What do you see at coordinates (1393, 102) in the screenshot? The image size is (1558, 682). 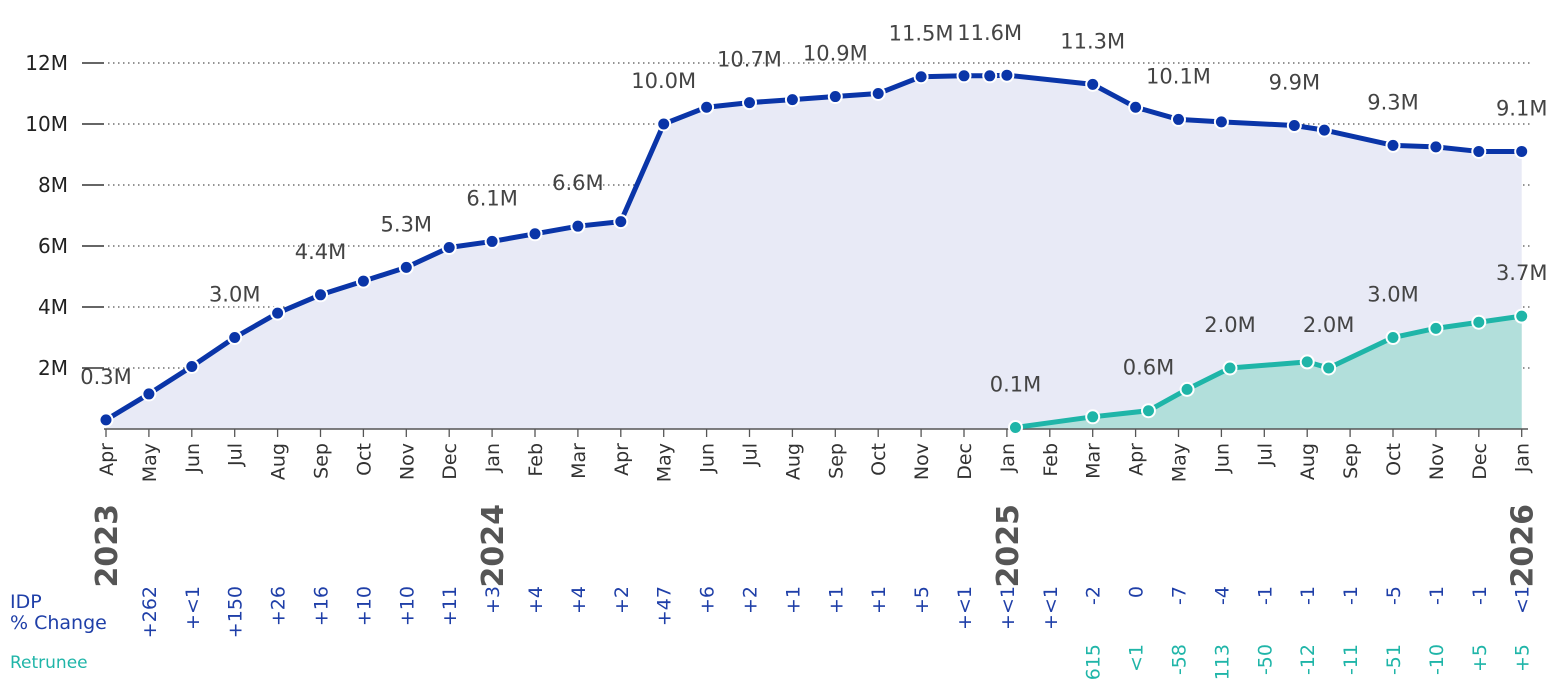 I see `idp-value-label: 9.3M` at bounding box center [1393, 102].